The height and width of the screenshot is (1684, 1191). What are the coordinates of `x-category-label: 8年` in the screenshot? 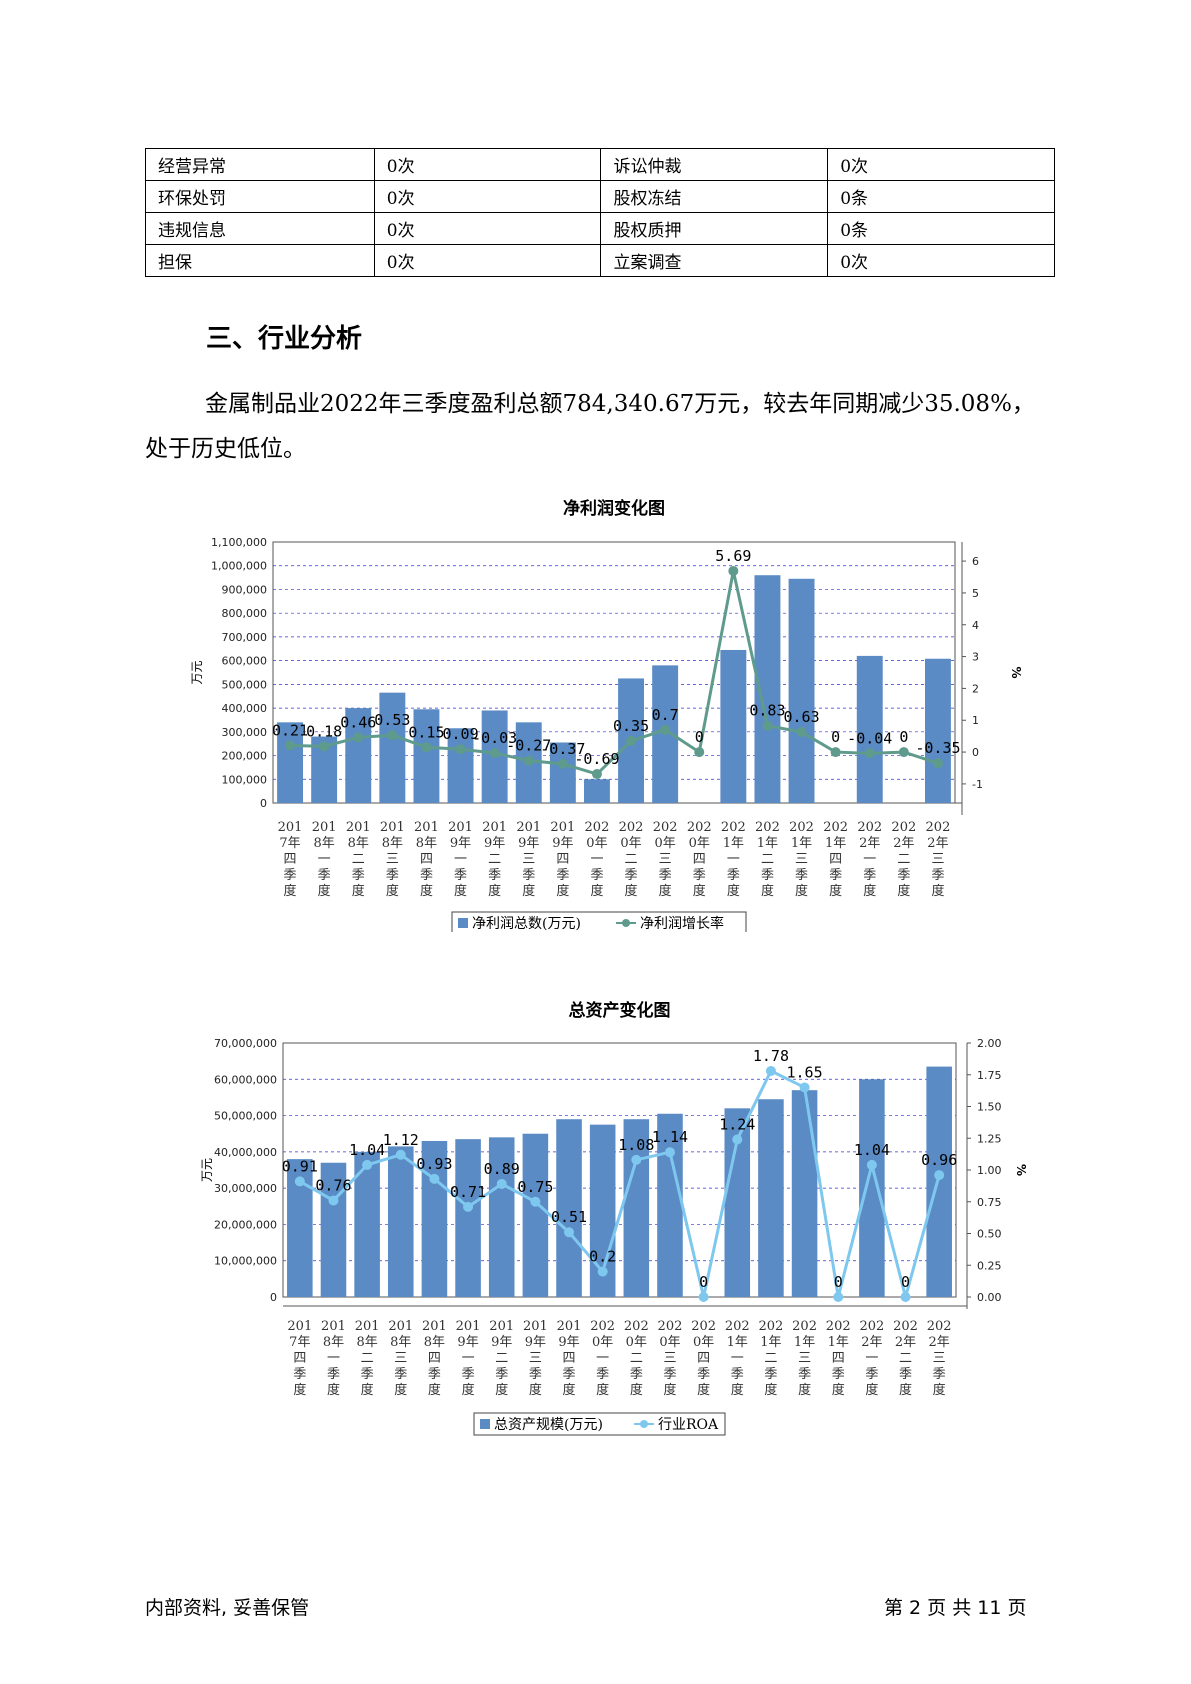 It's located at (392, 843).